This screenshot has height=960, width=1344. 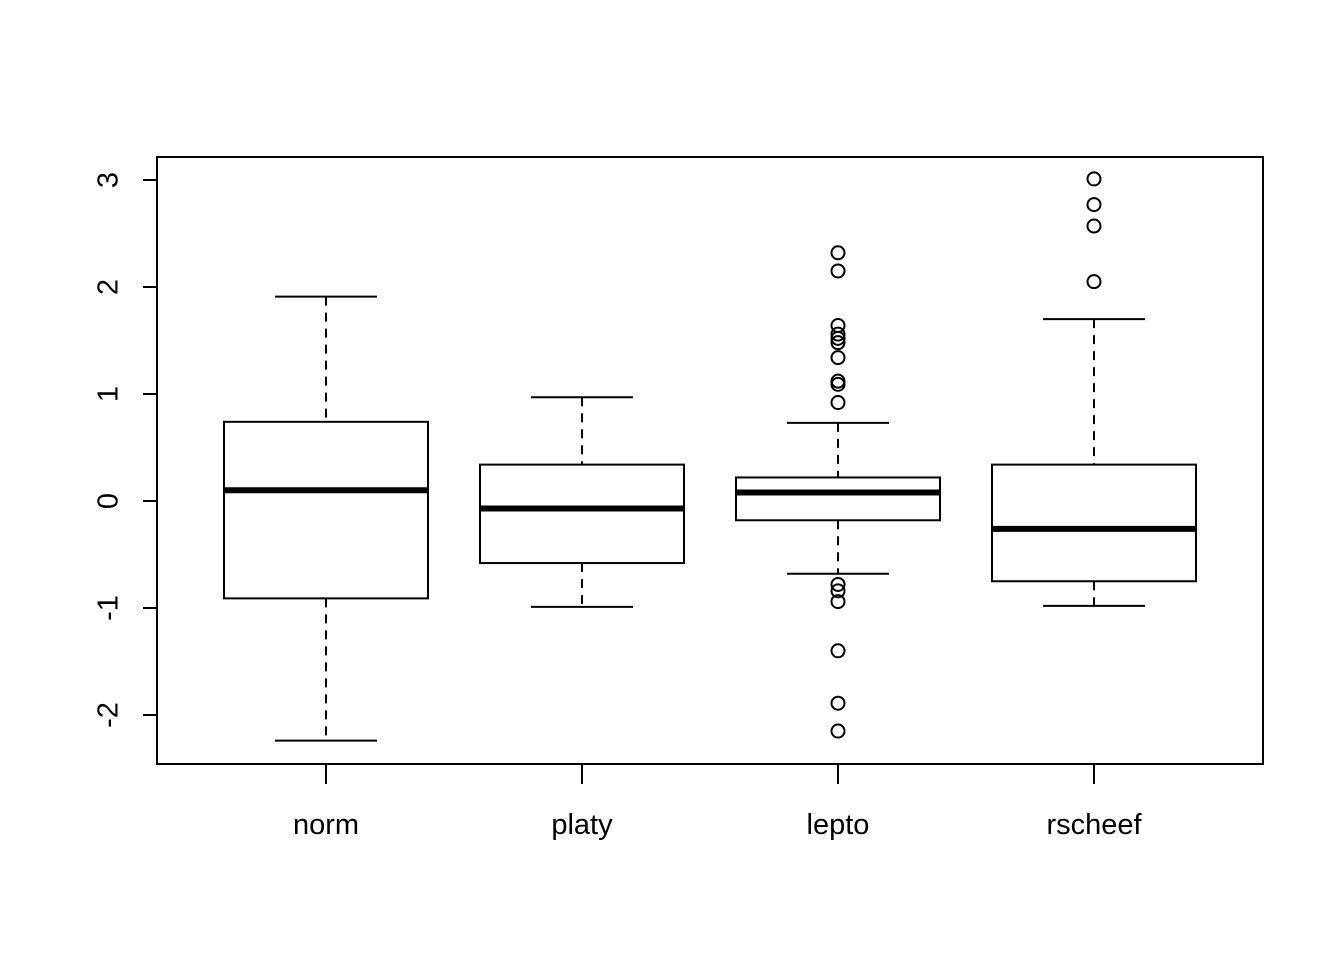 What do you see at coordinates (125, 450) in the screenshot?
I see `y-axis: -2 -1 0 1 2 3` at bounding box center [125, 450].